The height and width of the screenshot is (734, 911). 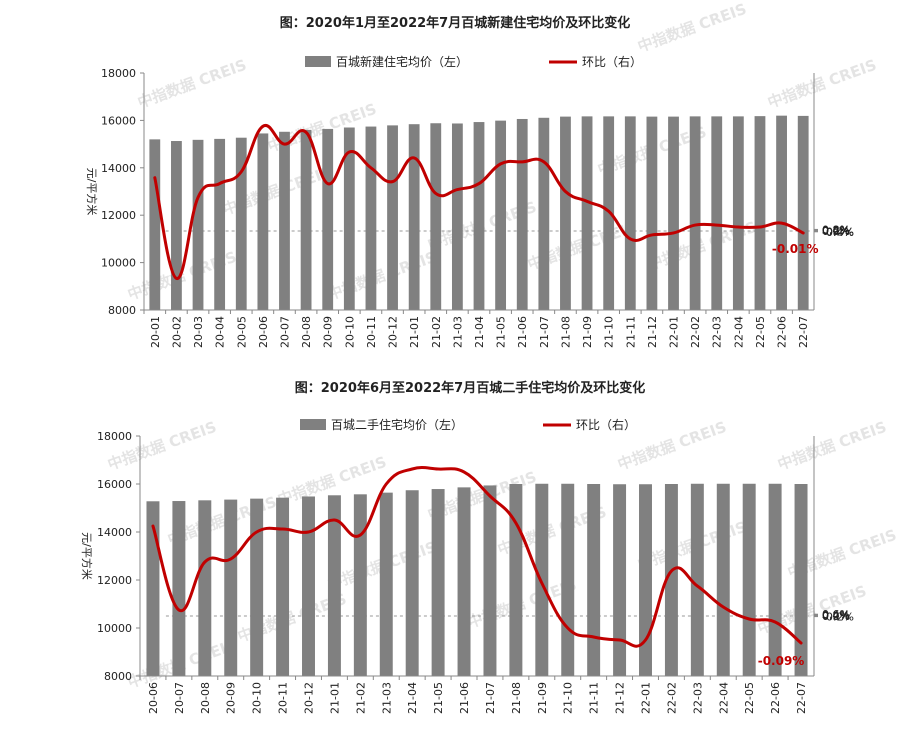 What do you see at coordinates (371, 332) in the screenshot?
I see `x-tick-label: 20-11` at bounding box center [371, 332].